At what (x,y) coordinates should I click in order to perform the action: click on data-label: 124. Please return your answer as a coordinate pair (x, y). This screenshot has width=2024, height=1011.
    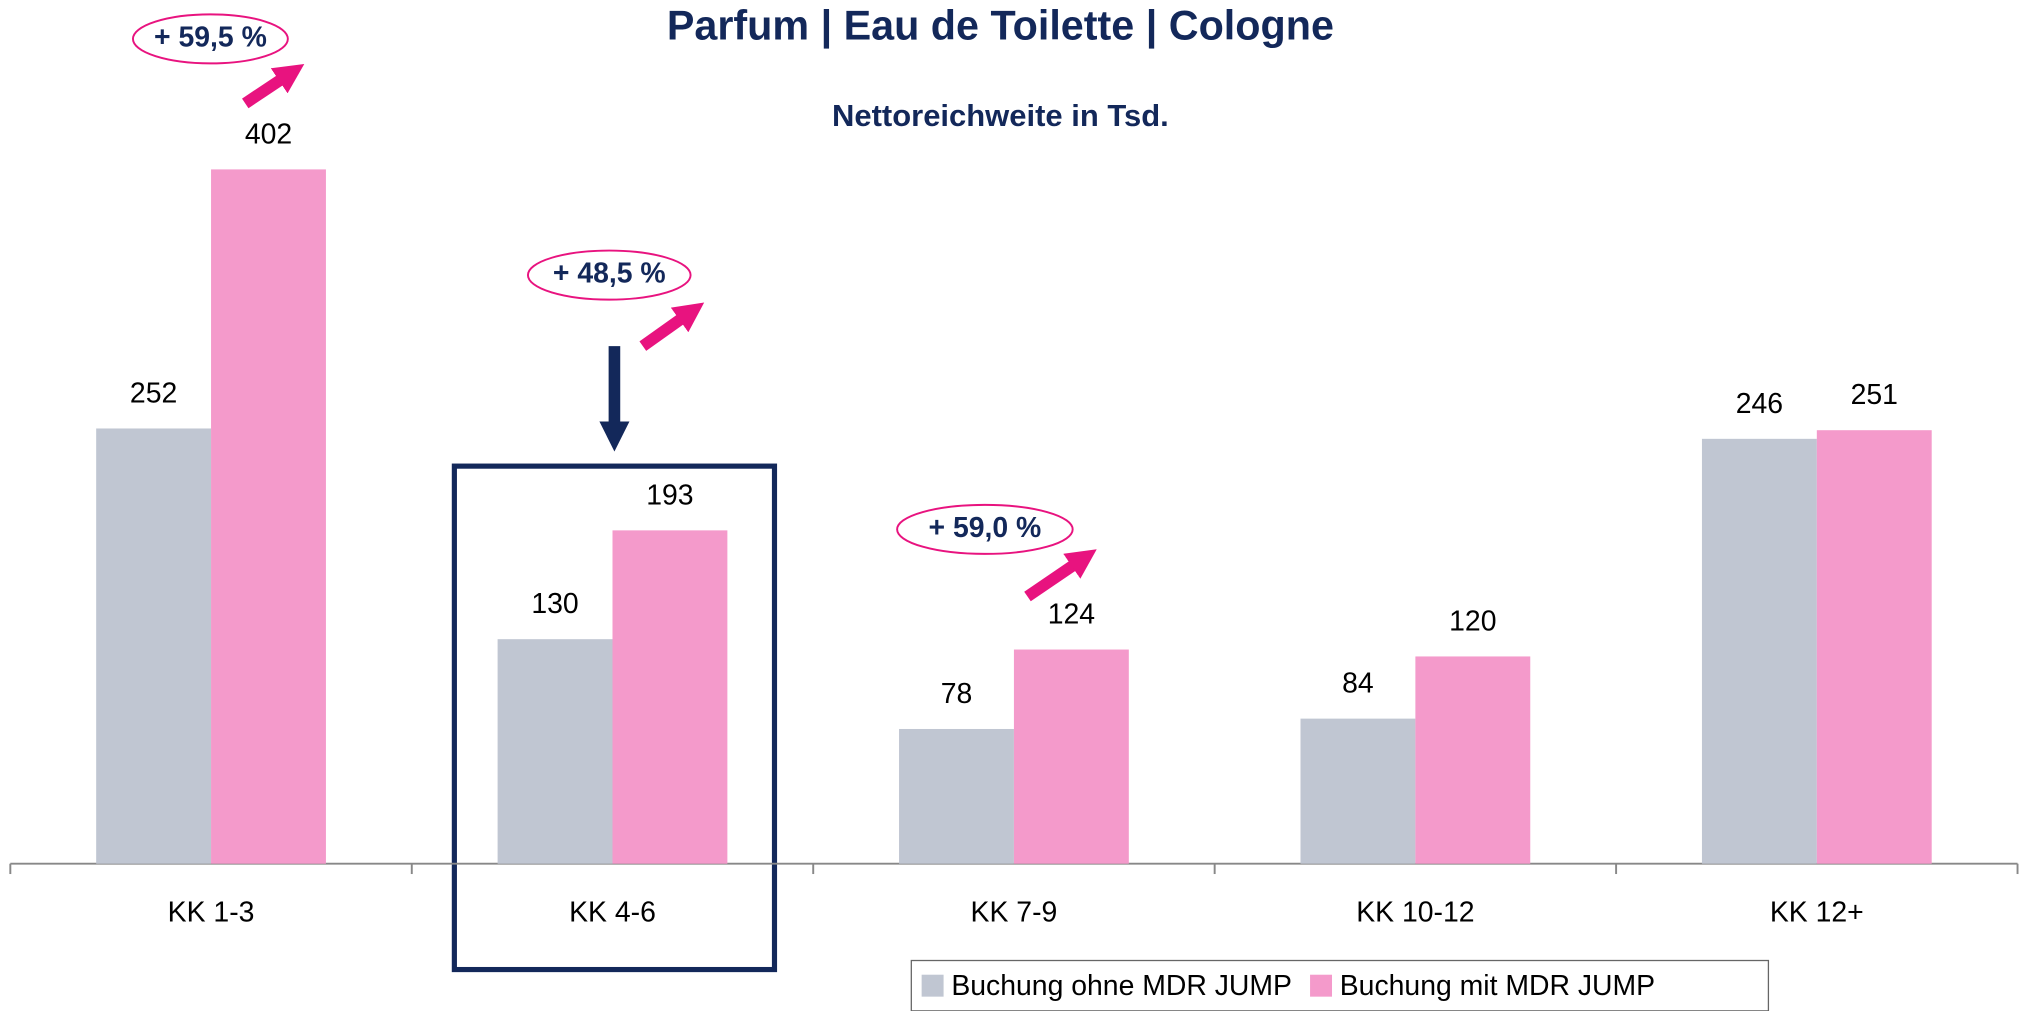
    Looking at the image, I should click on (1071, 614).